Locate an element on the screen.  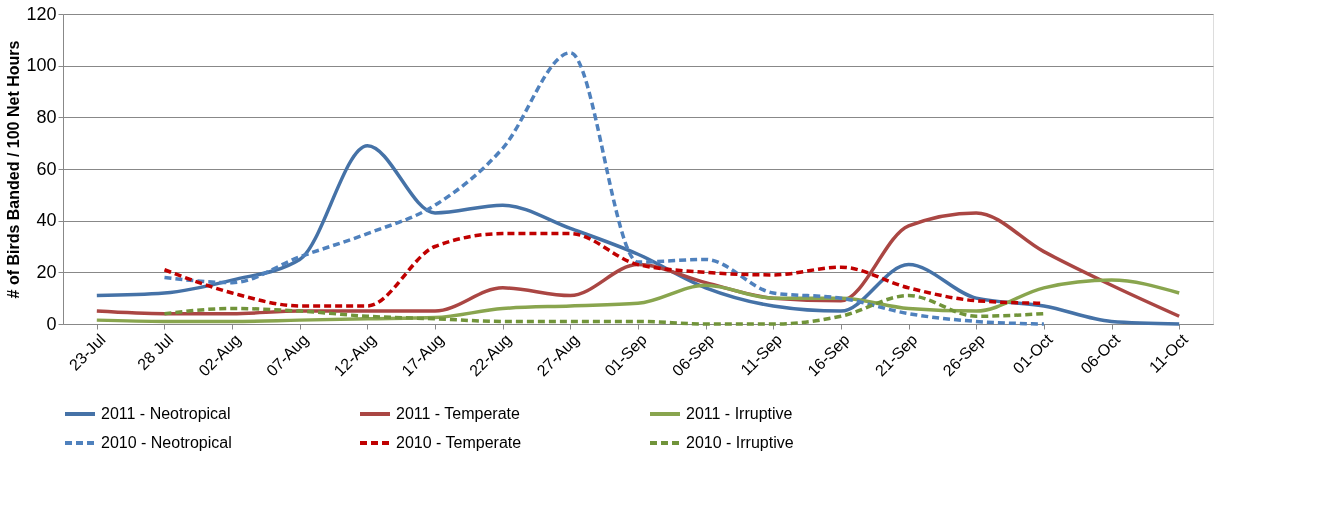
legend-label: 2010 - Neotropical is located at coordinates (166, 442).